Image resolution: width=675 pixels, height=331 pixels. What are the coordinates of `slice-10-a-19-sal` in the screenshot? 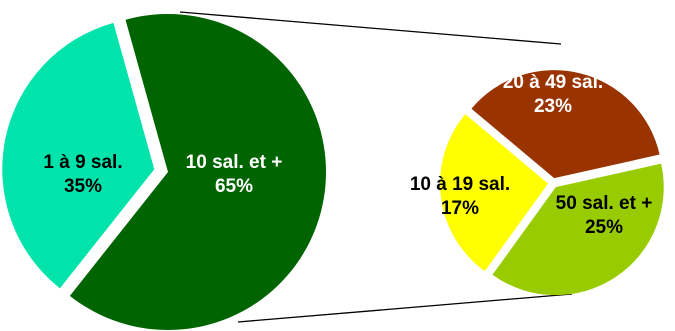 It's located at (494, 193).